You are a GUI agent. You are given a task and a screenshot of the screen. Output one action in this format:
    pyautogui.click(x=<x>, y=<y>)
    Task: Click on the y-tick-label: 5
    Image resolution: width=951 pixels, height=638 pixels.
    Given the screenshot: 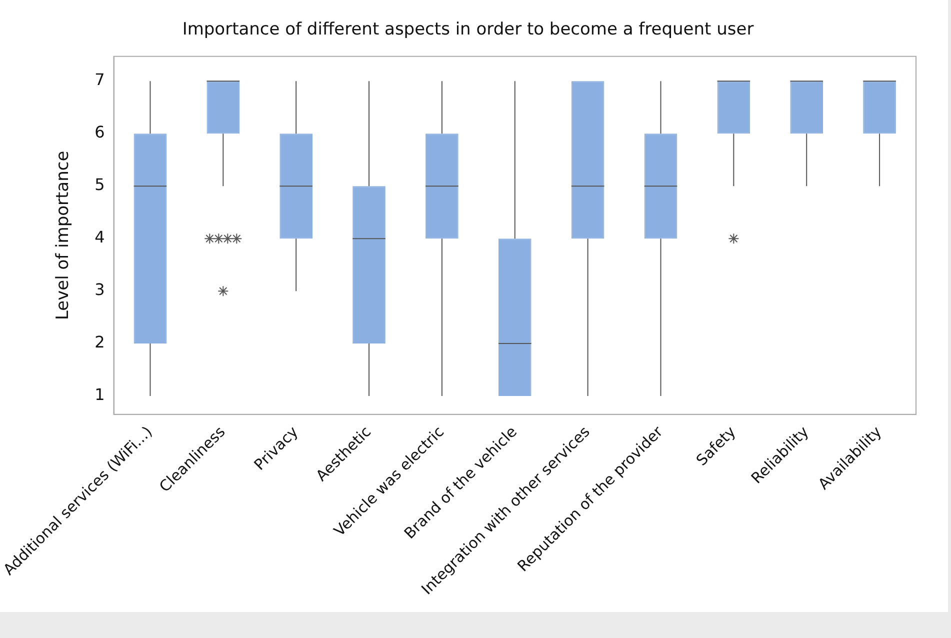 What is the action you would take?
    pyautogui.click(x=99, y=184)
    